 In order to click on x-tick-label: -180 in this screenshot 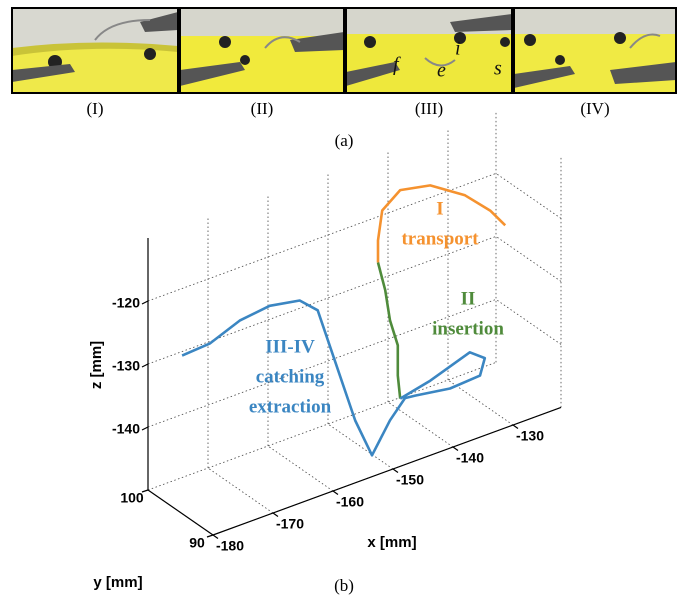, I will do `click(230, 546)`.